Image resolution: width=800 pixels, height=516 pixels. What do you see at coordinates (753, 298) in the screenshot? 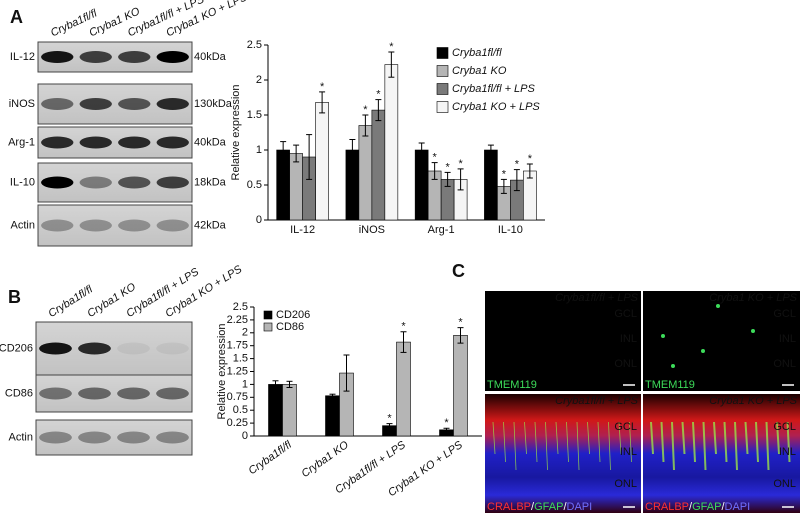
I see `micrograph-title: Cryba1 KO + LPS` at bounding box center [753, 298].